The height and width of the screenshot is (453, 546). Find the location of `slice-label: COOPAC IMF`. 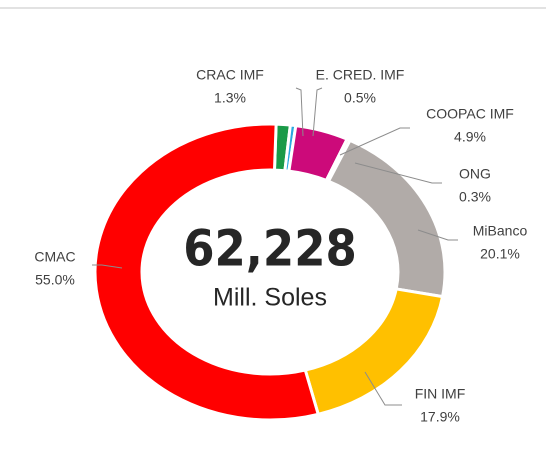

slice-label: COOPAC IMF is located at coordinates (470, 114).